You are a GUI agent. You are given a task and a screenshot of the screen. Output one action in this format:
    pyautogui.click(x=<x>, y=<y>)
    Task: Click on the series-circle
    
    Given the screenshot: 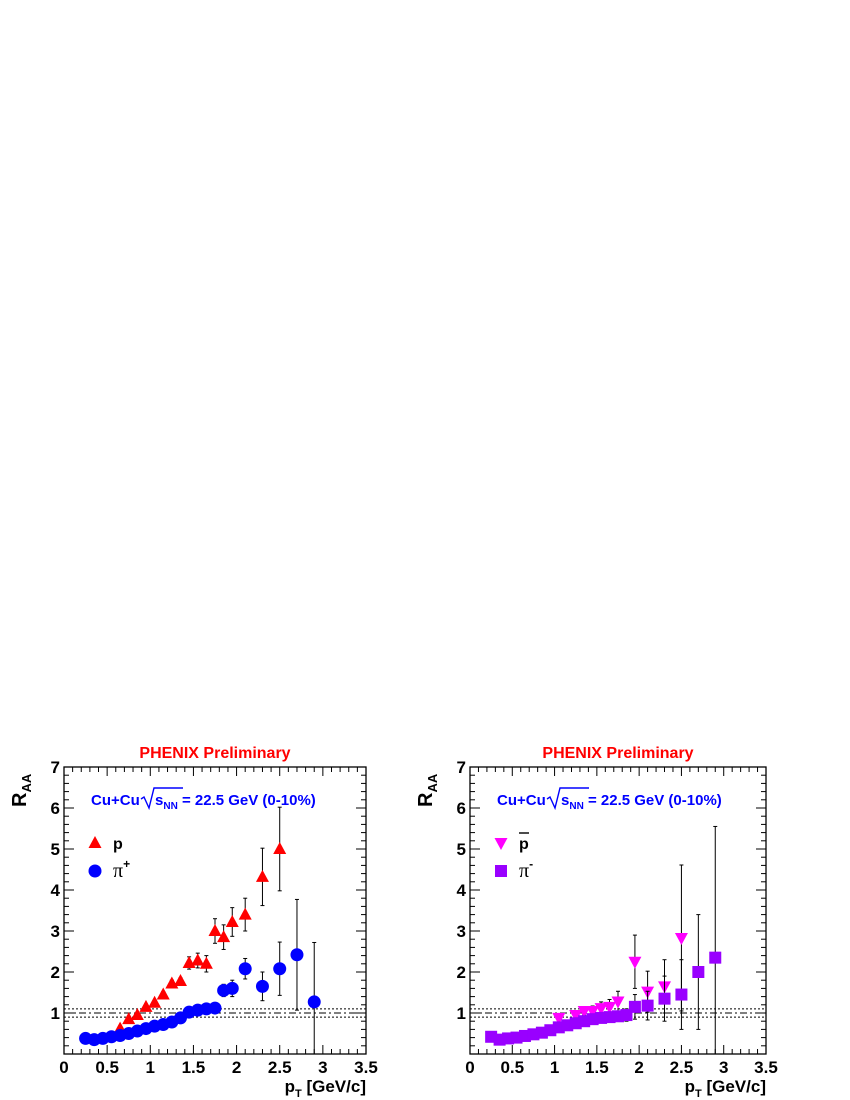 What is the action you would take?
    pyautogui.click(x=200, y=976)
    